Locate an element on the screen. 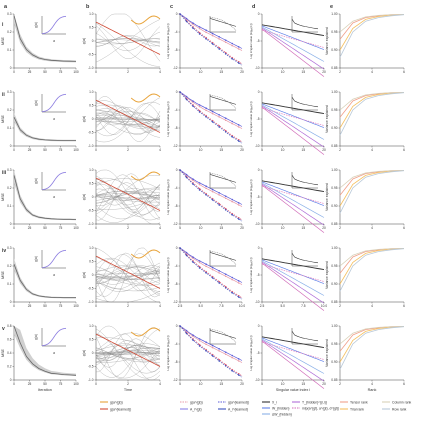  sv2-ytick-label: -5 is located at coordinates (258, 41).